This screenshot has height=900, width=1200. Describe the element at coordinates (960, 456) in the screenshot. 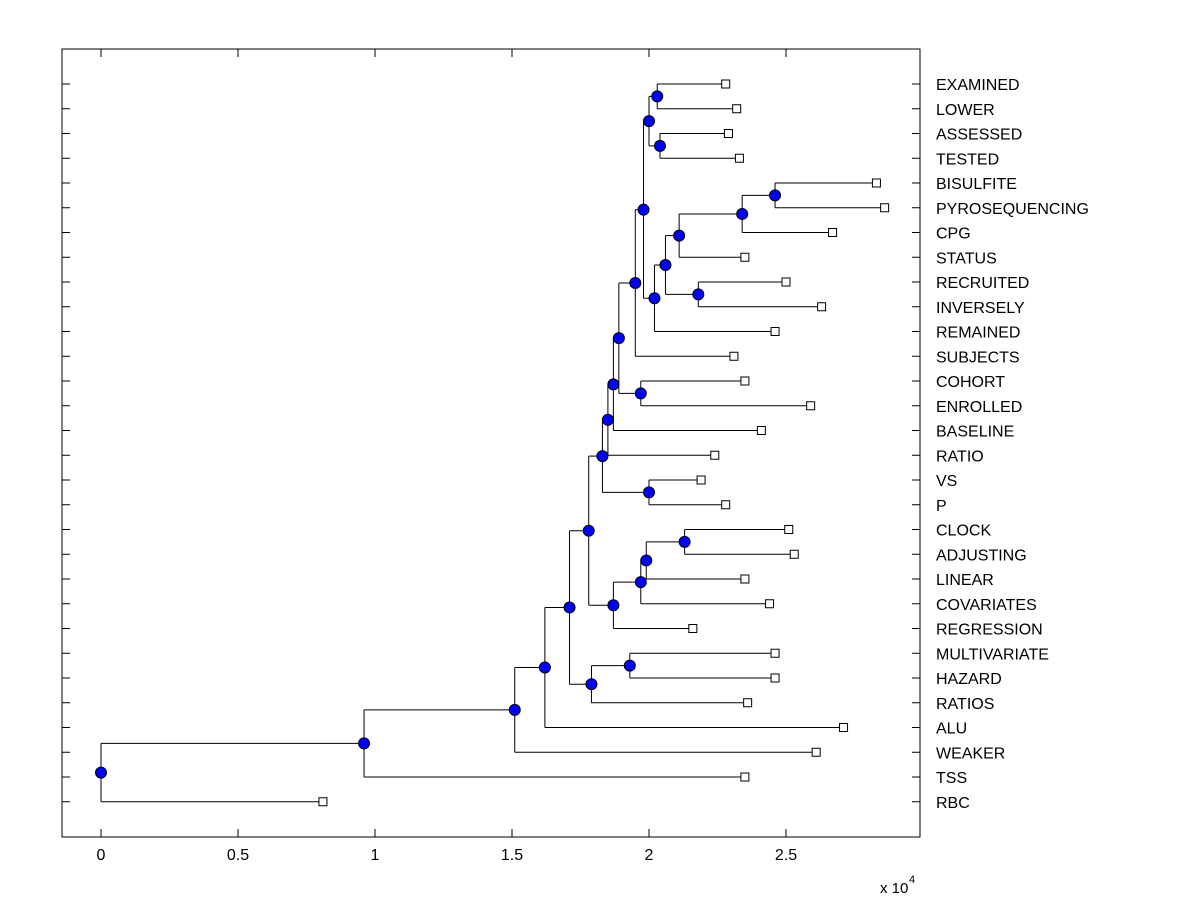

I see `leaf-label: RATIO` at that location.